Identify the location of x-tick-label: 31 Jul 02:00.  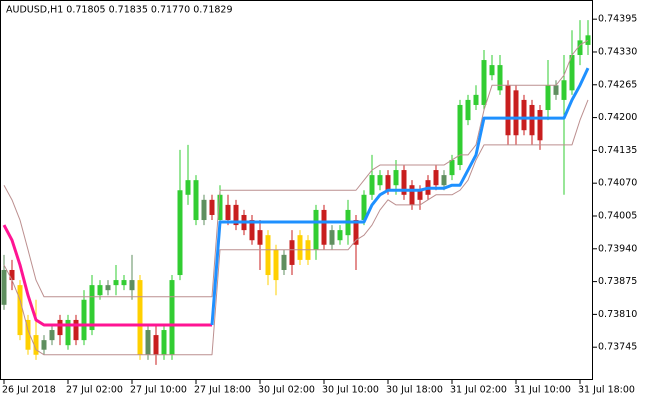
(478, 390).